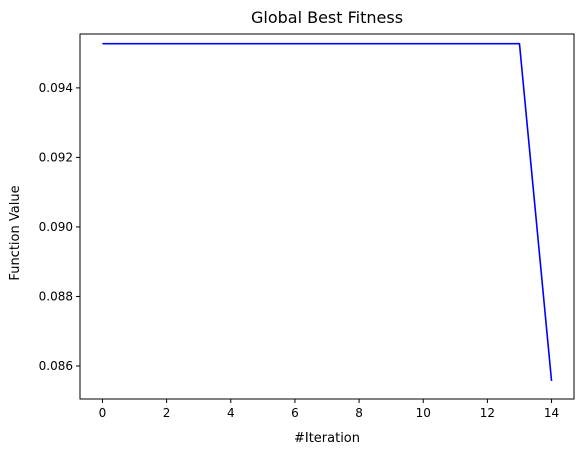 The image size is (584, 455). Describe the element at coordinates (103, 413) in the screenshot. I see `x-tick-label: 0` at that location.